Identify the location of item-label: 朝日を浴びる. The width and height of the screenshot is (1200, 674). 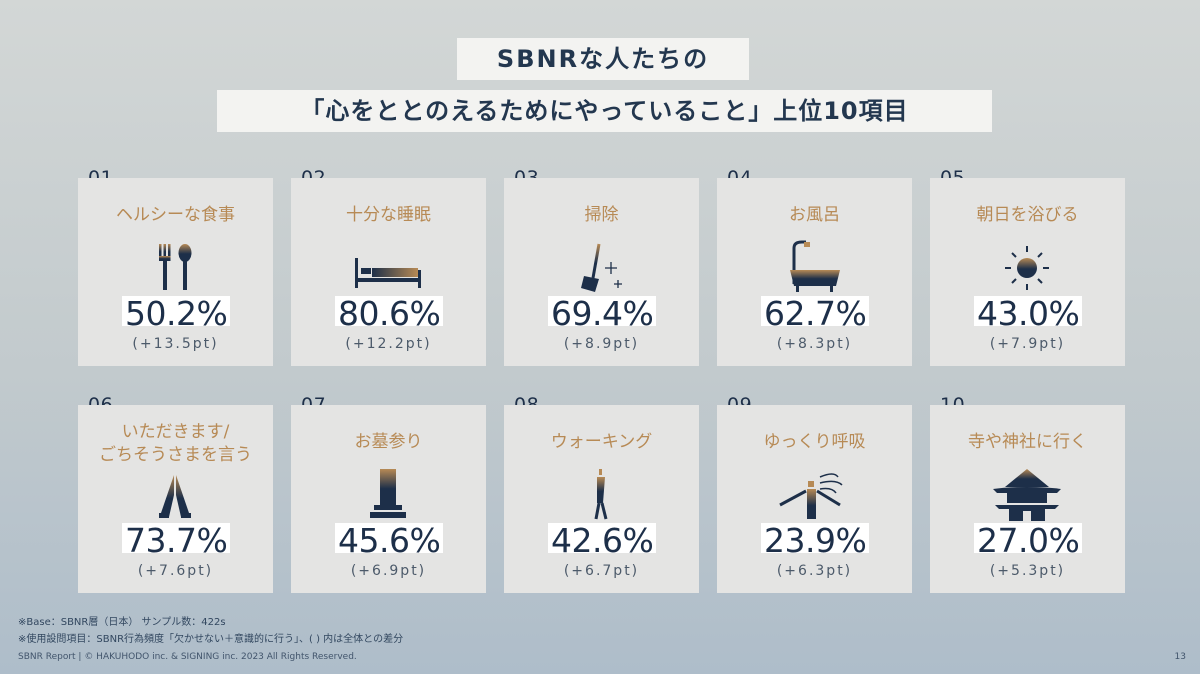
(1027, 215).